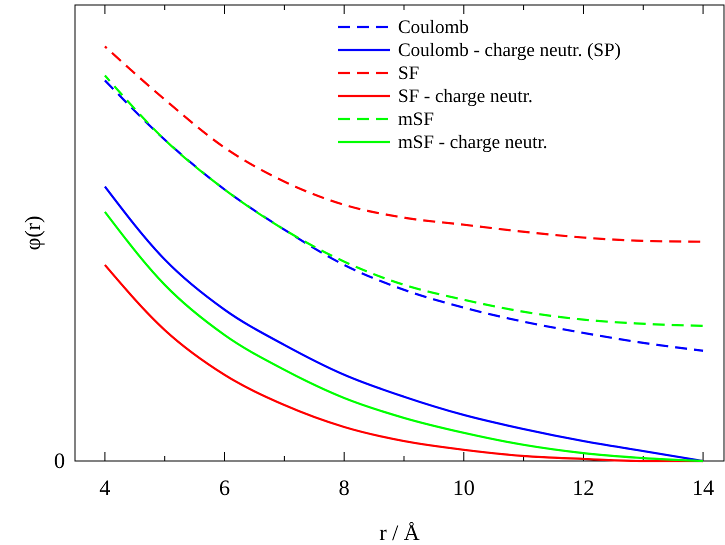 This screenshot has width=725, height=545. What do you see at coordinates (59, 460) in the screenshot?
I see `text: 0` at bounding box center [59, 460].